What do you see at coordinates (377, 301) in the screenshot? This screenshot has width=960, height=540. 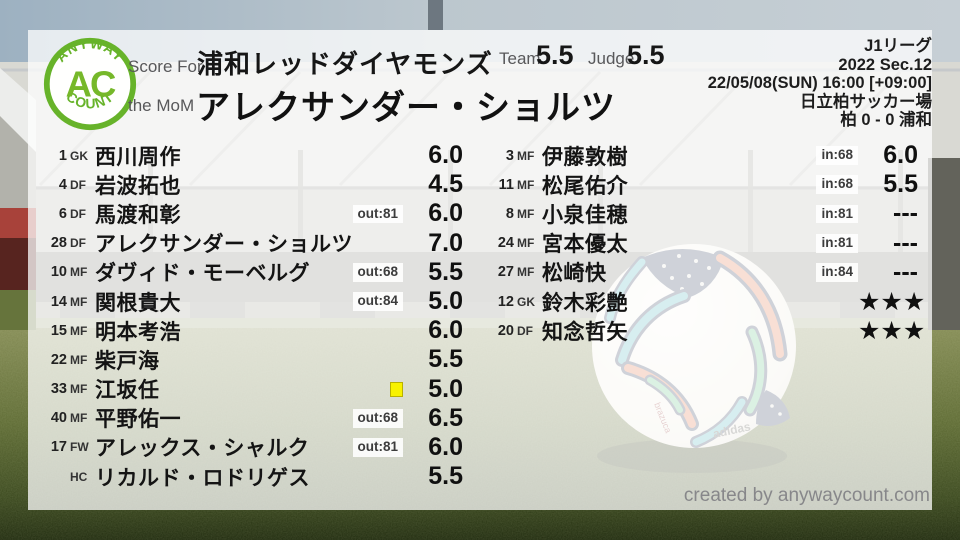 I see `substitution-badge: out:84` at bounding box center [377, 301].